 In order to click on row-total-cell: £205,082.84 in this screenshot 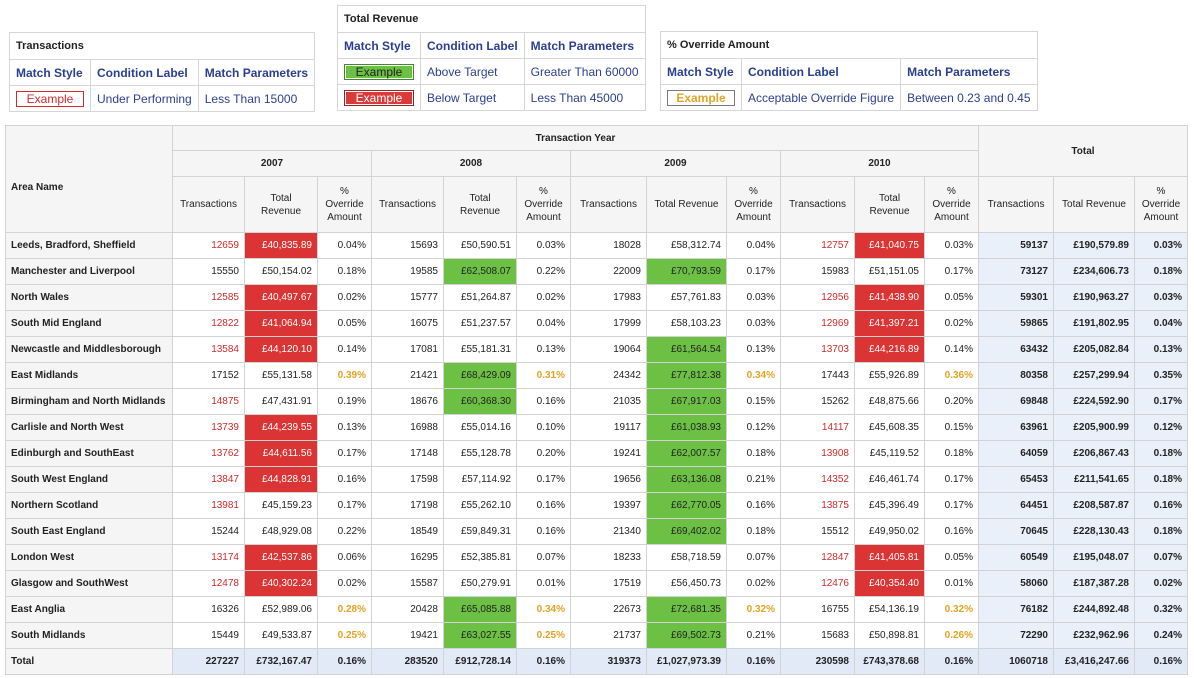, I will do `click(1094, 349)`.